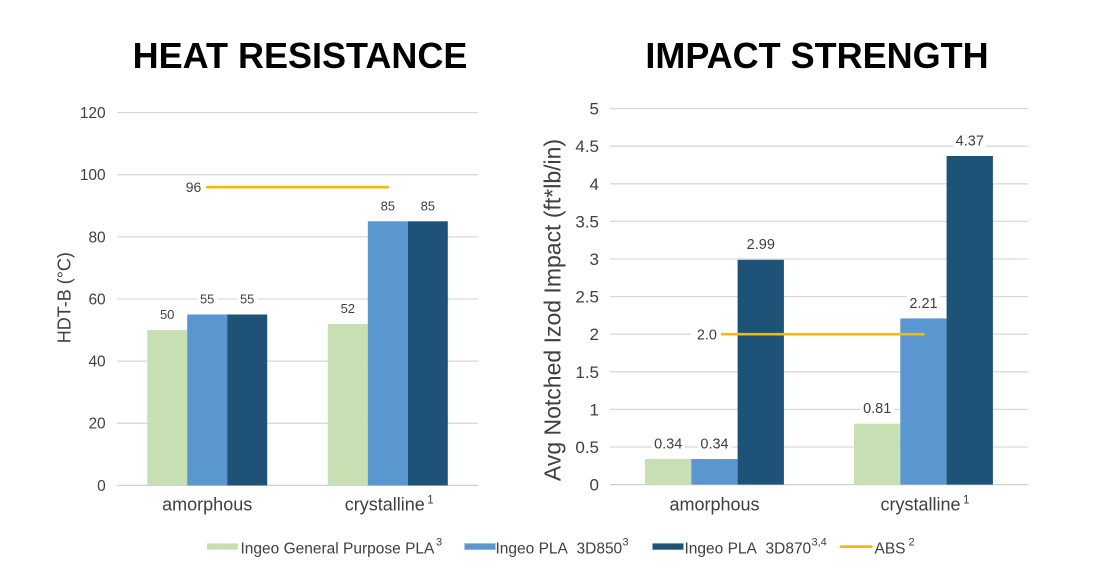 This screenshot has height=585, width=1096. I want to click on svg-text:Avg Notched Izod Impact (ft*lb: Avg Notched Izod Impact (ft*lb/in), so click(552, 310).